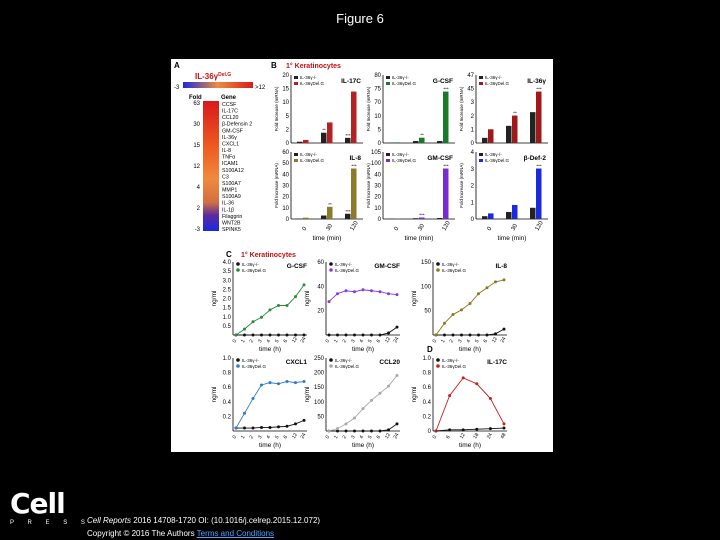  What do you see at coordinates (235, 533) in the screenshot?
I see `terms-link: Terms and Conditions` at bounding box center [235, 533].